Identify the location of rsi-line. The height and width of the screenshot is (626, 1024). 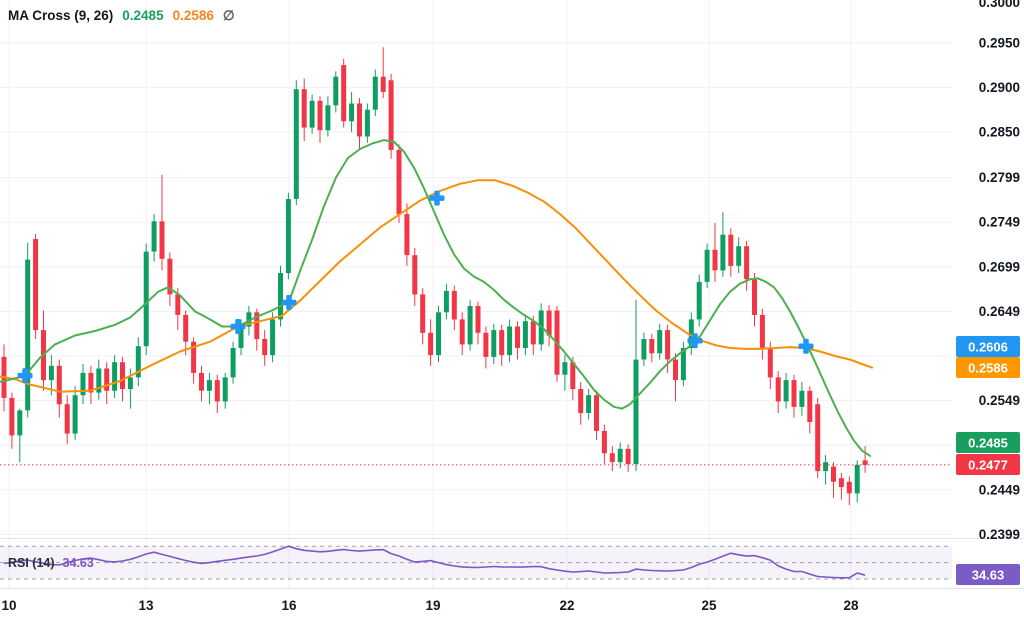
(434, 562).